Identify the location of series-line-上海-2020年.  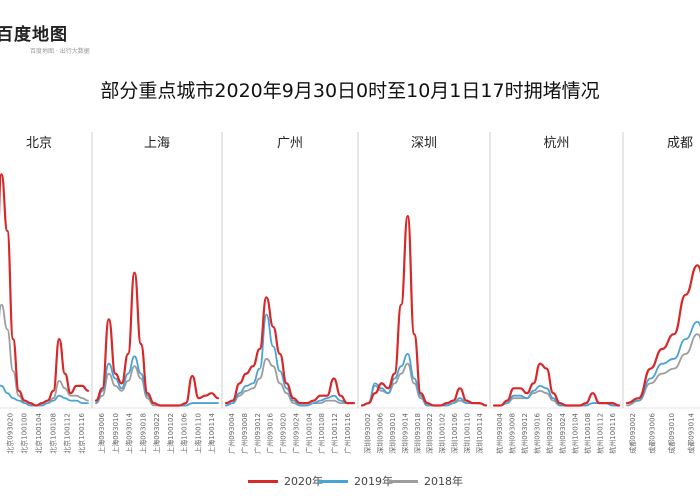
(157, 339).